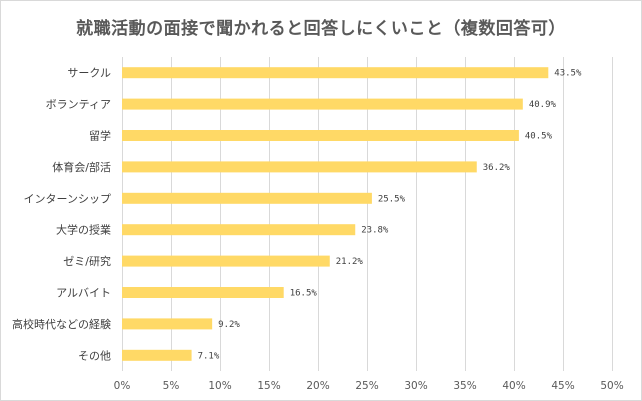  I want to click on x-tick-label: 0%, so click(122, 386).